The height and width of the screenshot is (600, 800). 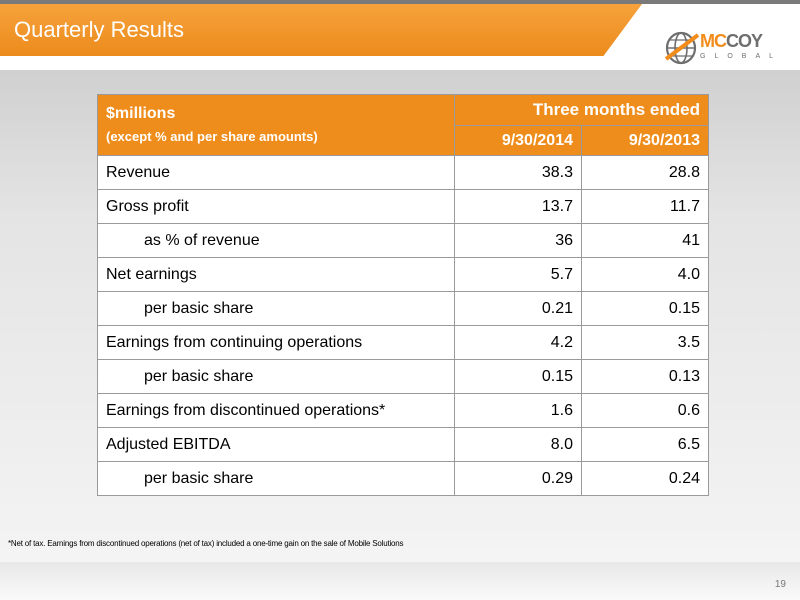 What do you see at coordinates (645, 206) in the screenshot?
I see `value-2013: 11.7` at bounding box center [645, 206].